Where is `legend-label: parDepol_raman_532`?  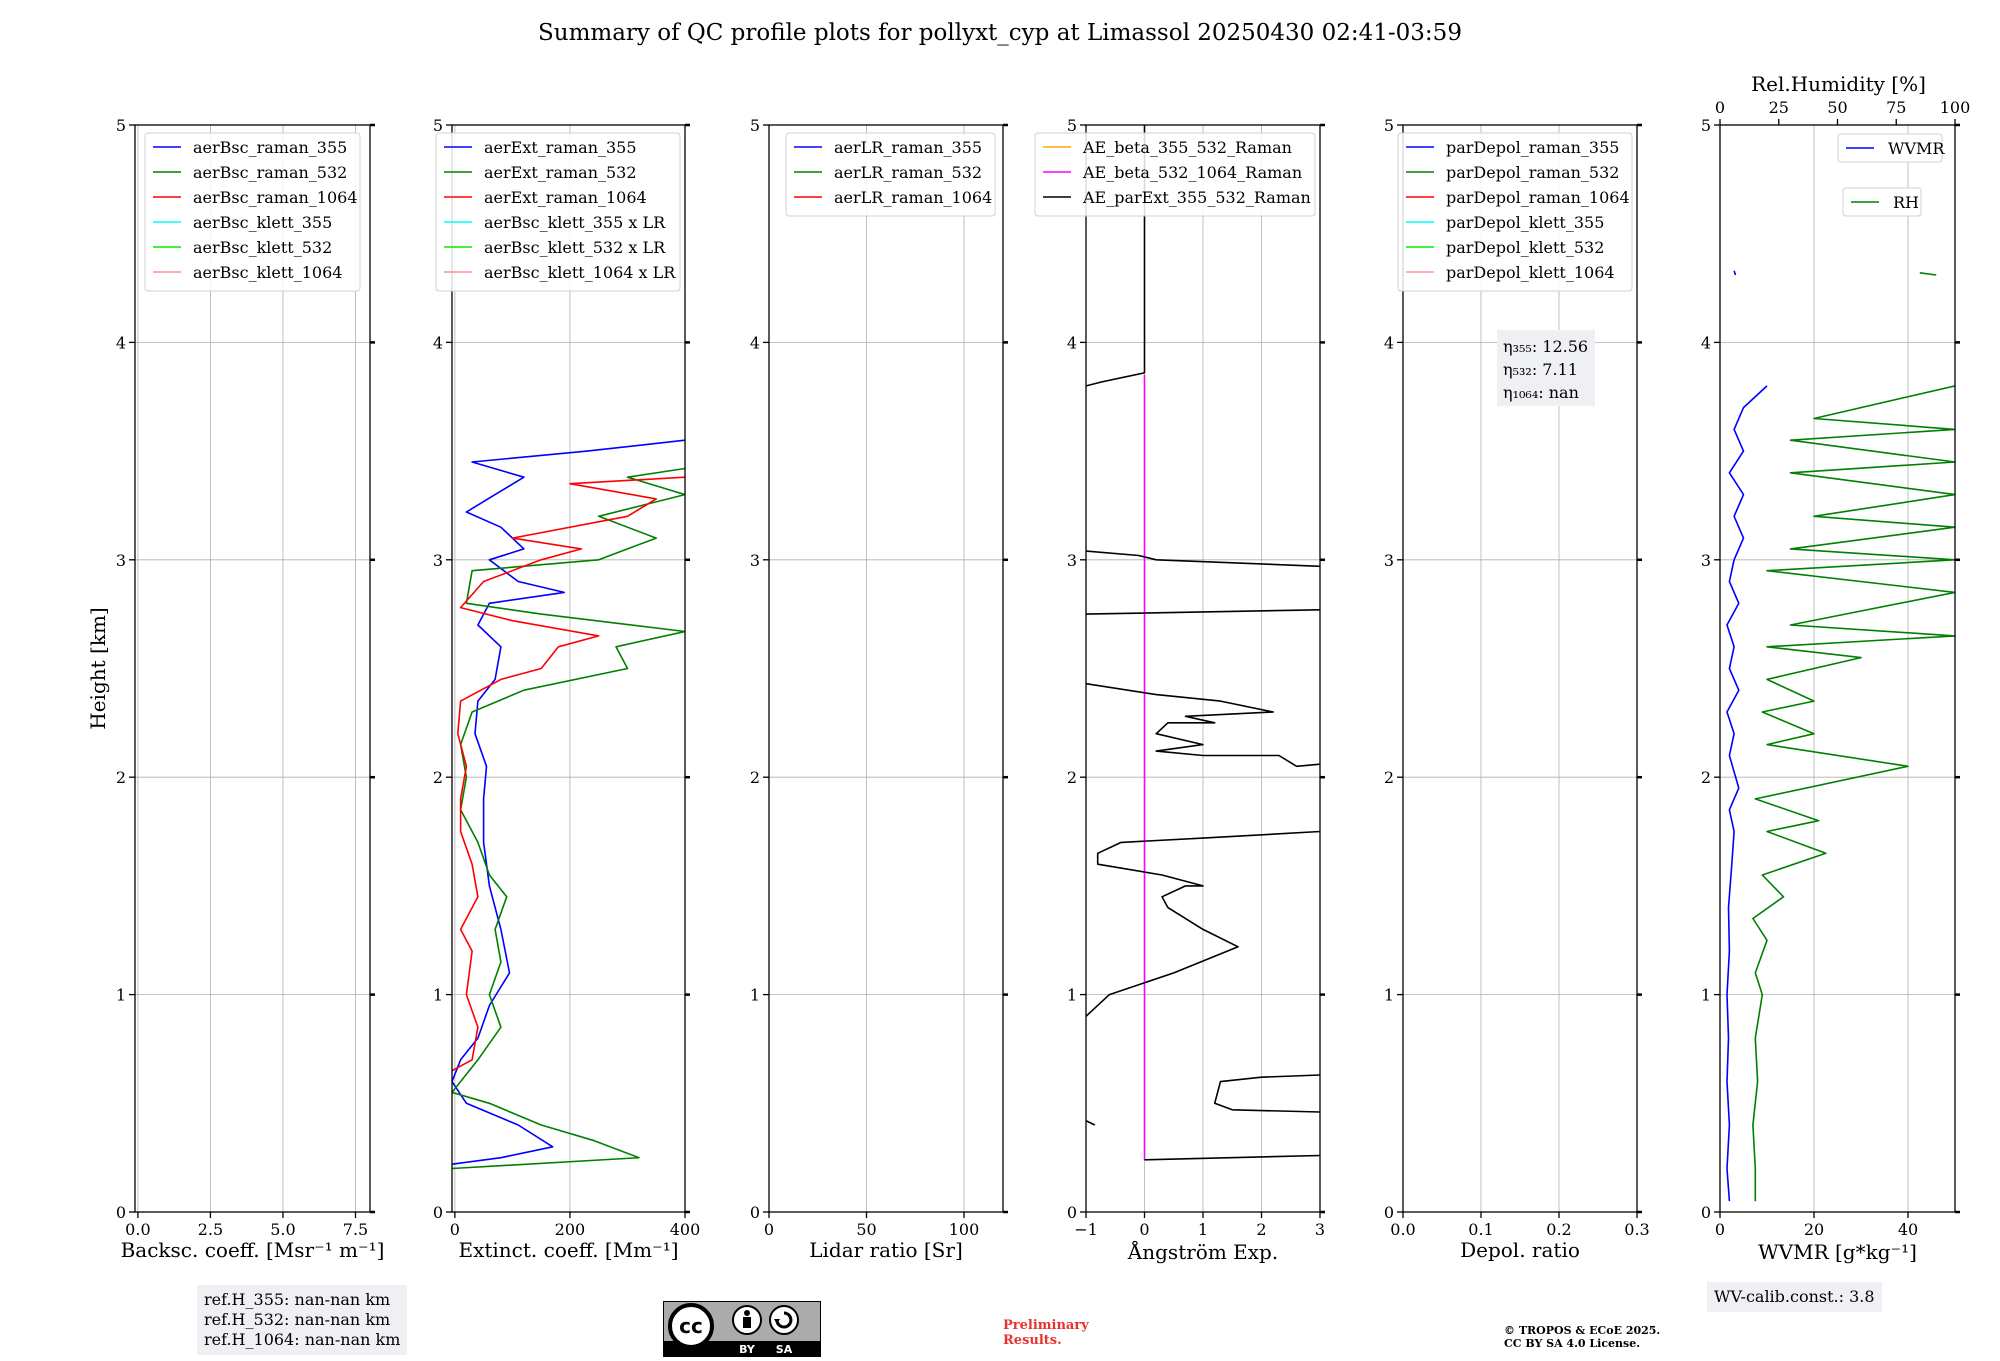
legend-label: parDepol_raman_532 is located at coordinates (1532, 172).